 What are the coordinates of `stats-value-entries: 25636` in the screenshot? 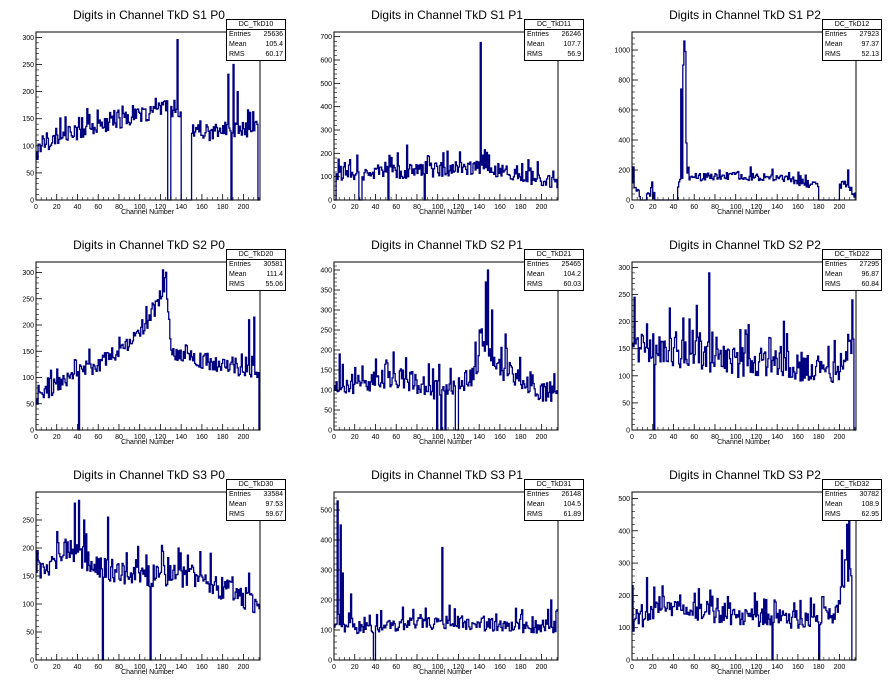 It's located at (273, 34).